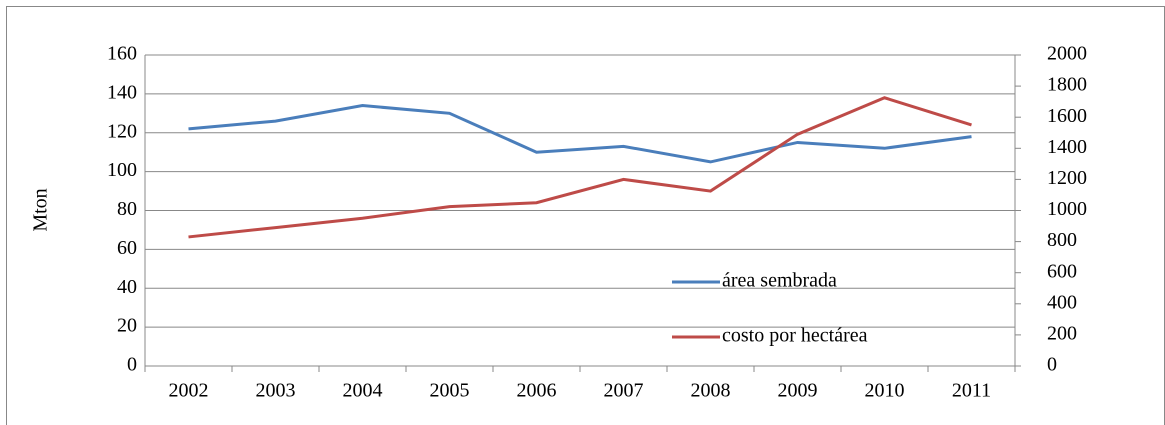 Image resolution: width=1165 pixels, height=425 pixels. Describe the element at coordinates (624, 391) in the screenshot. I see `x-tick-label: 2007` at that location.